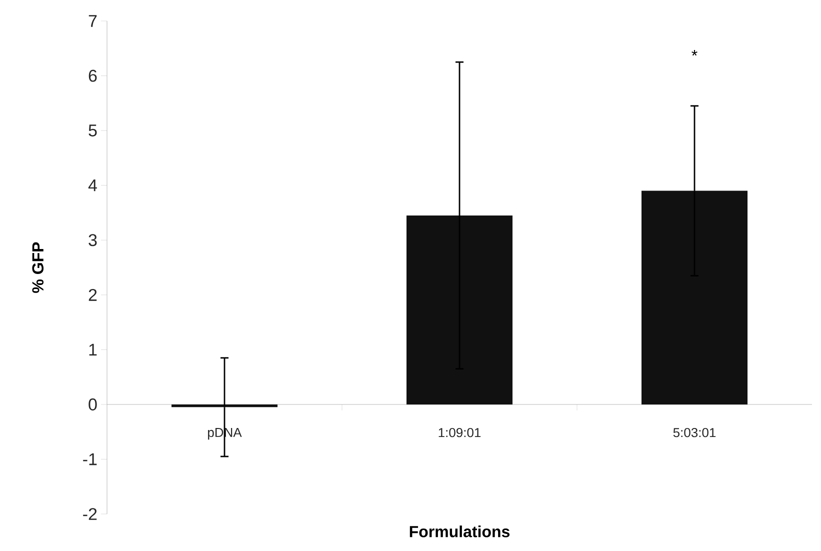 The height and width of the screenshot is (551, 821). Describe the element at coordinates (92, 240) in the screenshot. I see `y-tick-label: 3` at that location.